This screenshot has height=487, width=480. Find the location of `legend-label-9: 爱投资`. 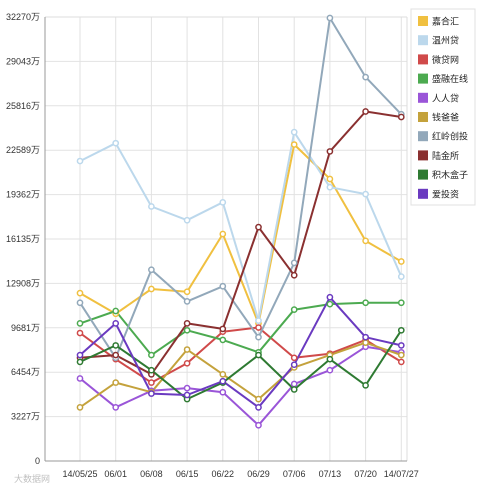

legend-label-9: 爱投资 is located at coordinates (445, 193).